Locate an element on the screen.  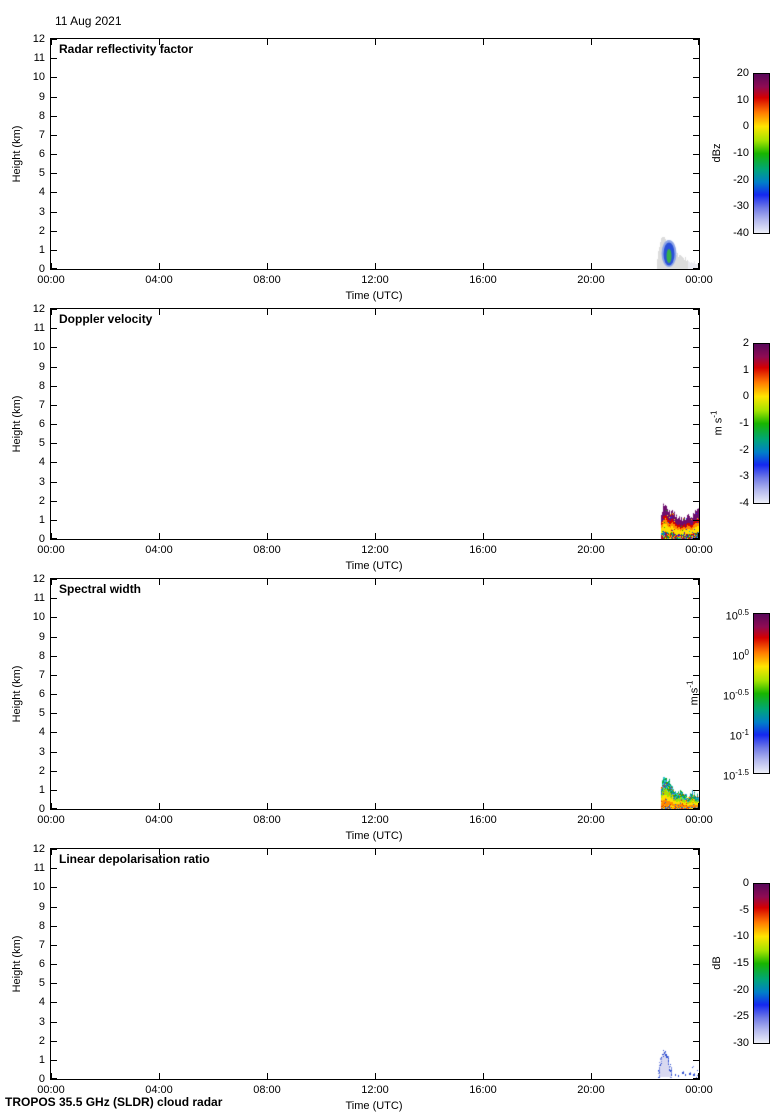
y-tick-label: 10 is located at coordinates (38, 77).